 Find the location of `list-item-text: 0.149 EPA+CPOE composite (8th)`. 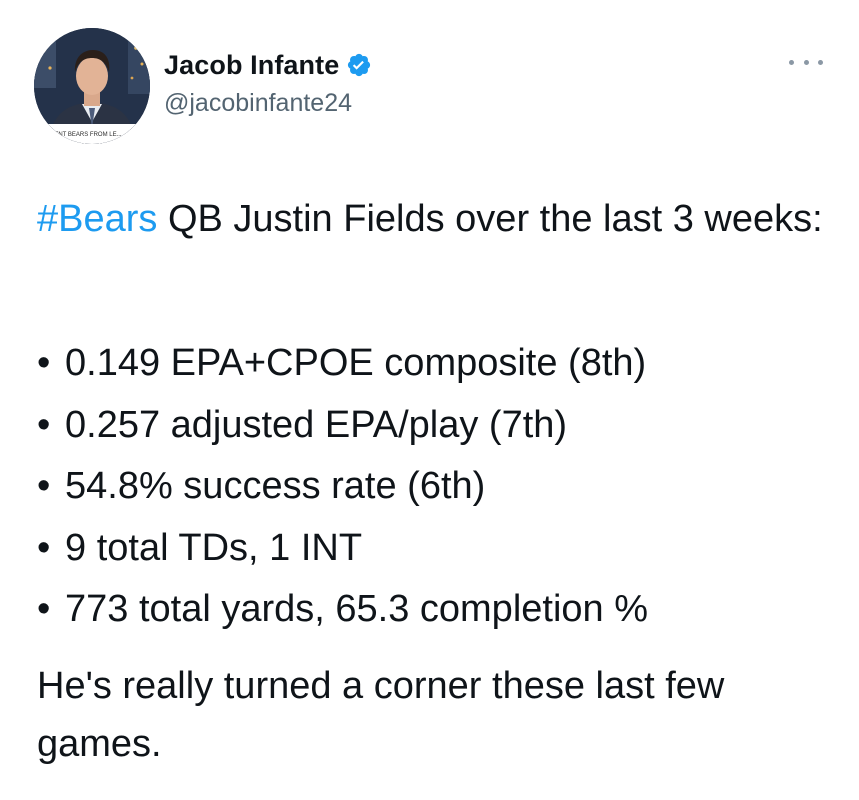

list-item-text: 0.149 EPA+CPOE composite (8th) is located at coordinates (356, 363).